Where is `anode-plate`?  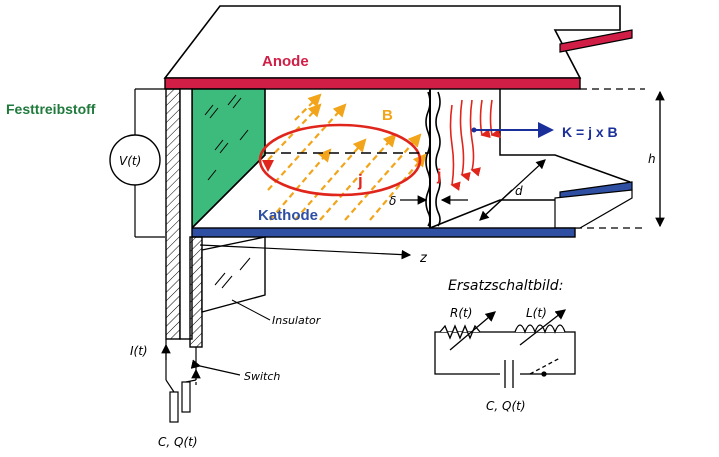
anode-plate is located at coordinates (398, 47).